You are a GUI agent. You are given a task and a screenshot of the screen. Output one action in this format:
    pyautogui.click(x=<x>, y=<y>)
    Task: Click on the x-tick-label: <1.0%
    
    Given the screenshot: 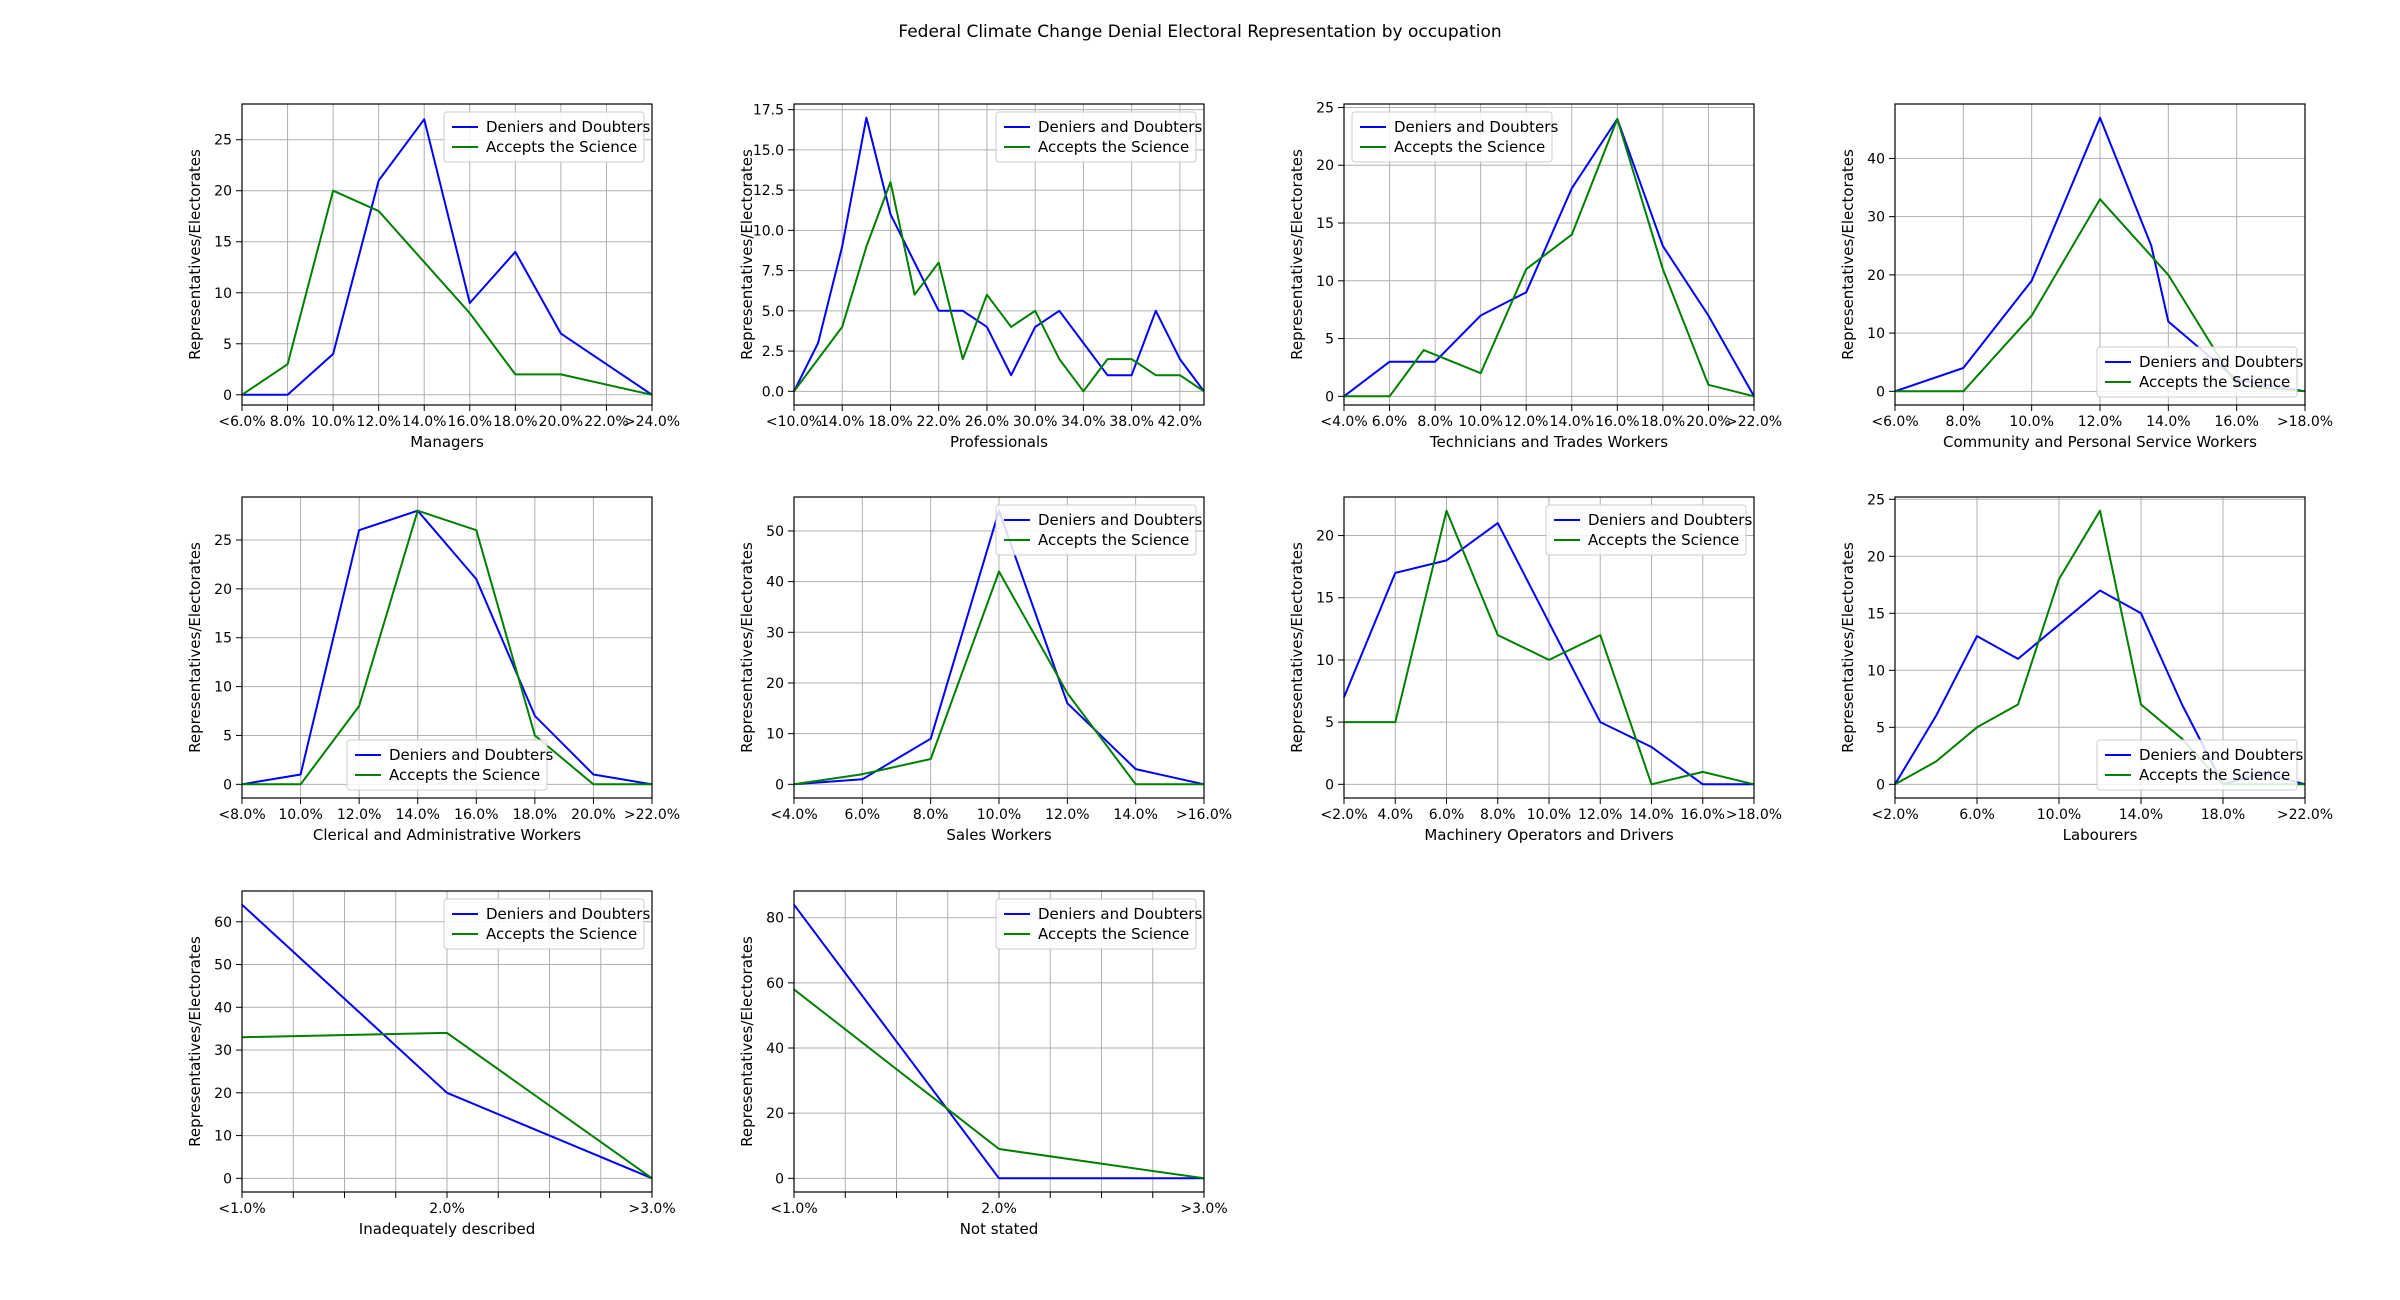 What is the action you would take?
    pyautogui.click(x=793, y=1209)
    